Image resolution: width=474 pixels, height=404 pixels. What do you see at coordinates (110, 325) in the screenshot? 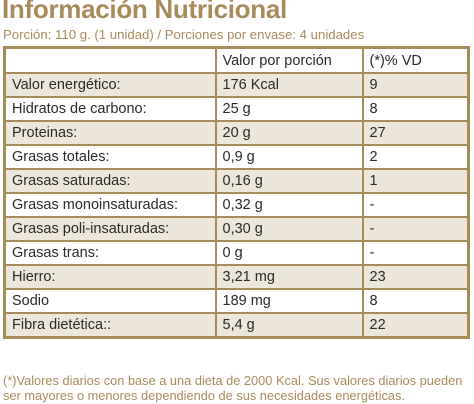
I see `nutrient-name: Fibra dietética::` at bounding box center [110, 325].